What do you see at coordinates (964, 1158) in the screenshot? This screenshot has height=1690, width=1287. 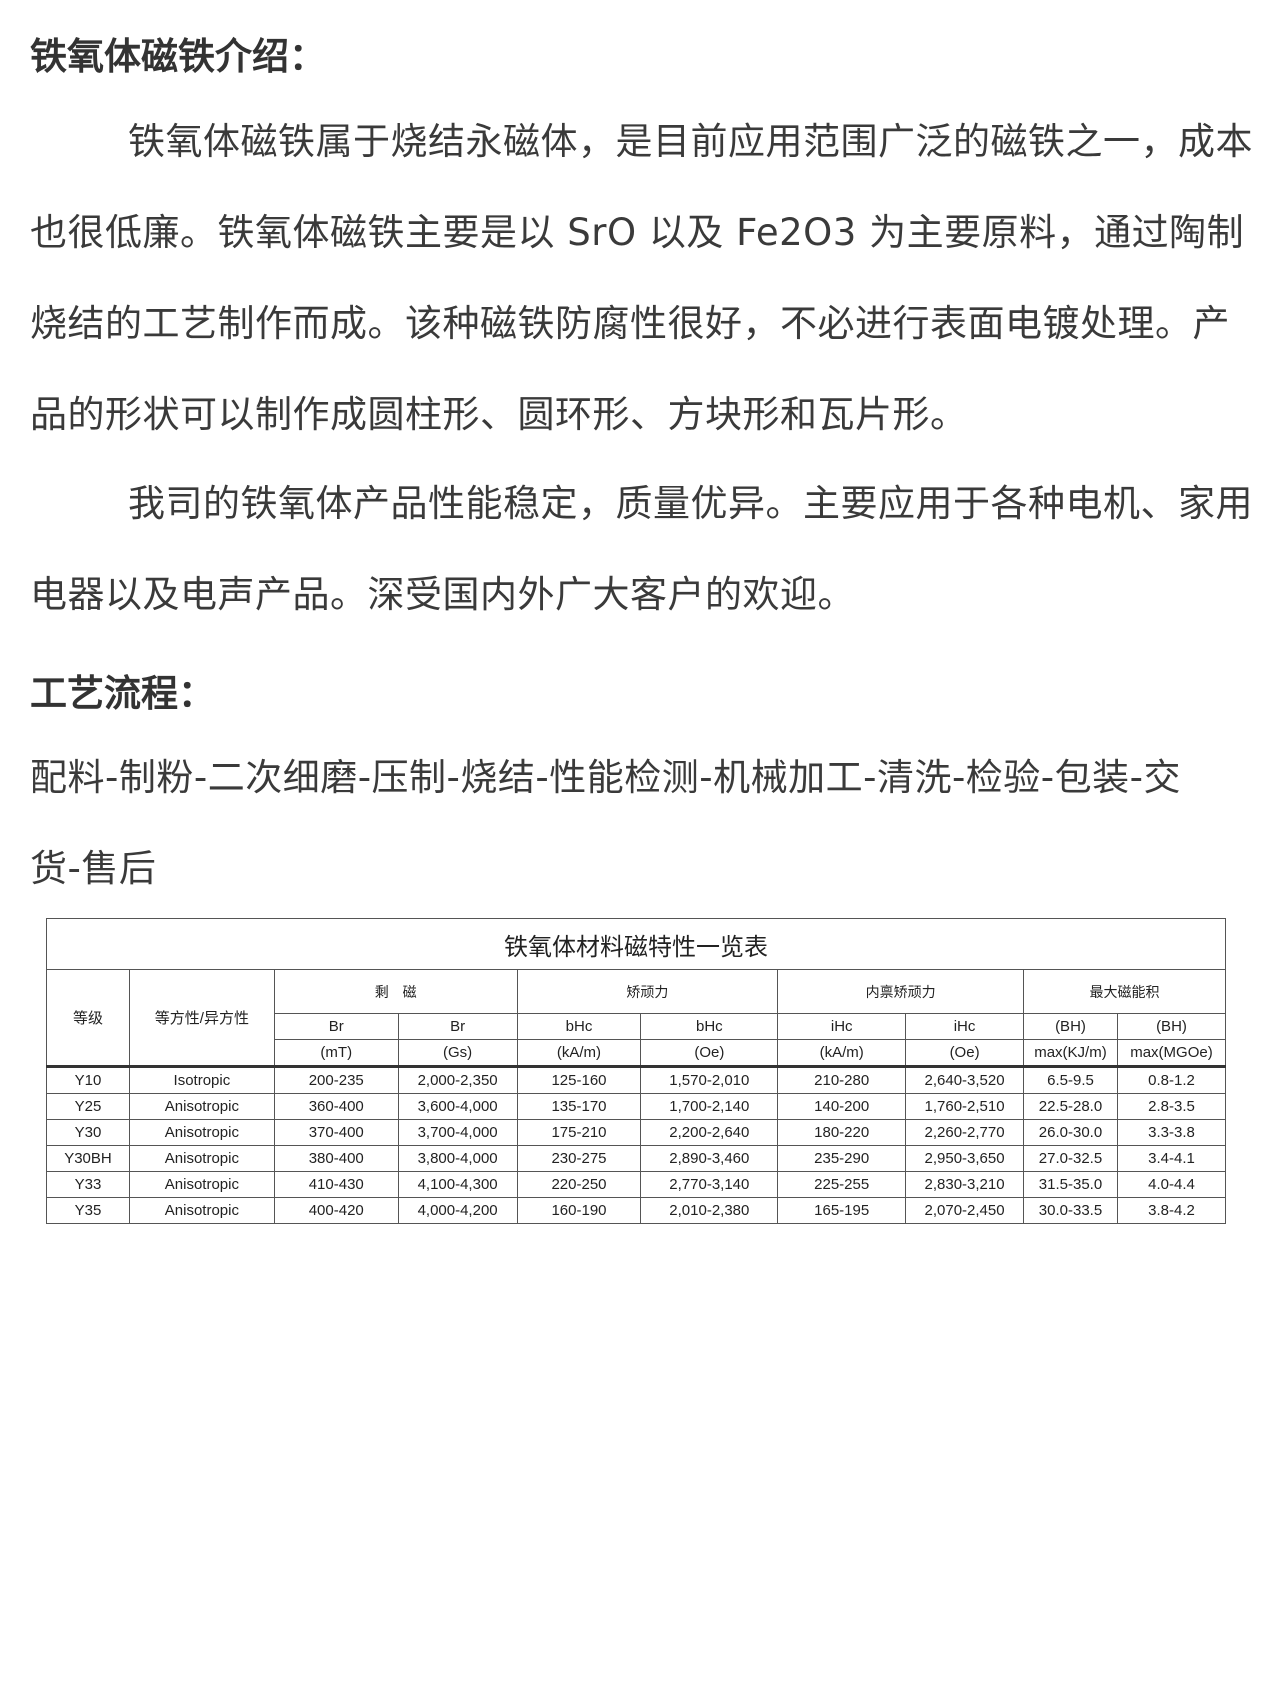 I see `table-cell: 2,950-3,650` at bounding box center [964, 1158].